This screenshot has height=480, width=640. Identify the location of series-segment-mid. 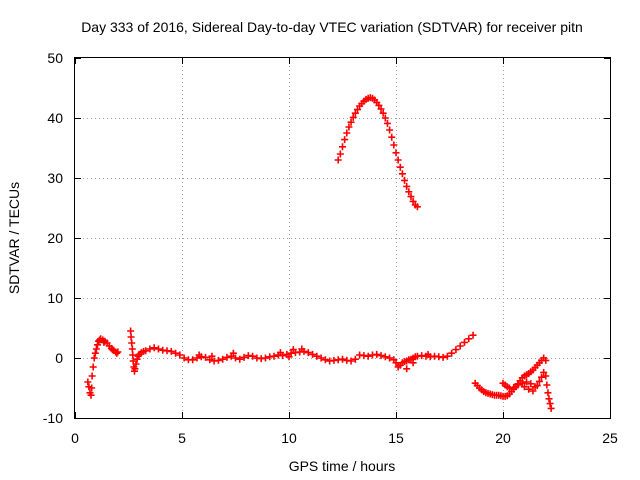
(416, 352).